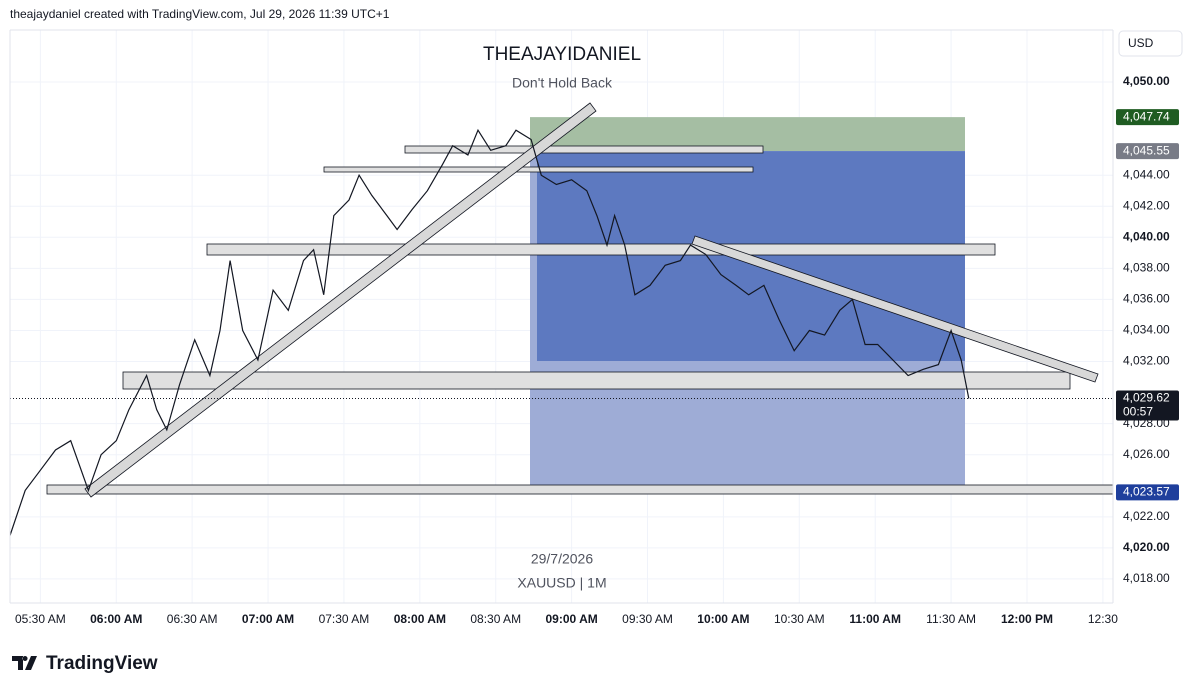 Image resolution: width=1195 pixels, height=693 pixels. I want to click on y-tick-label: 4,040.00, so click(1146, 236).